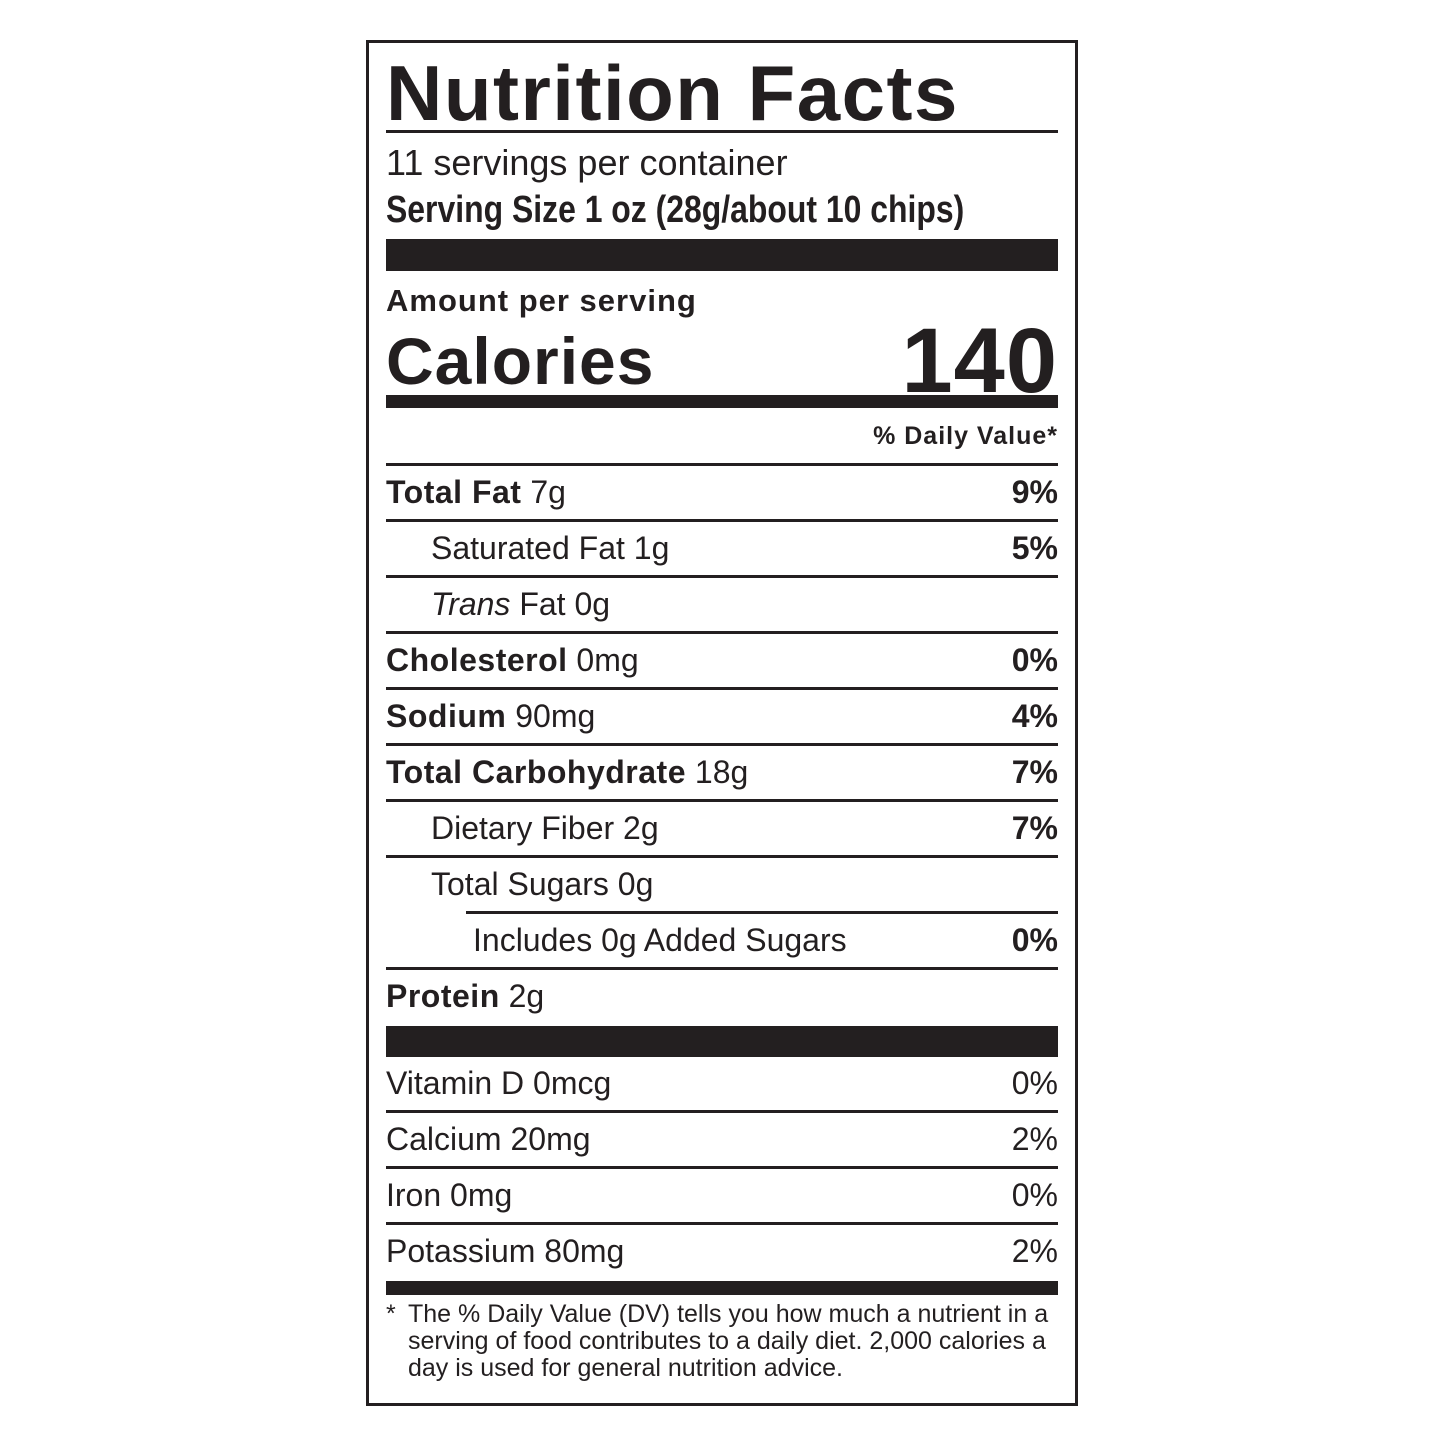 This screenshot has height=1445, width=1445. What do you see at coordinates (660, 940) in the screenshot?
I see `nutrient-text: Includes 0g Added Sugars` at bounding box center [660, 940].